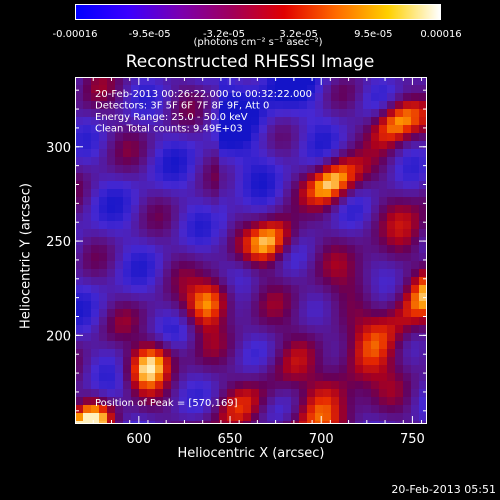 This screenshot has height=500, width=500. What do you see at coordinates (230, 439) in the screenshot?
I see `x-tick-label: 650` at bounding box center [230, 439].